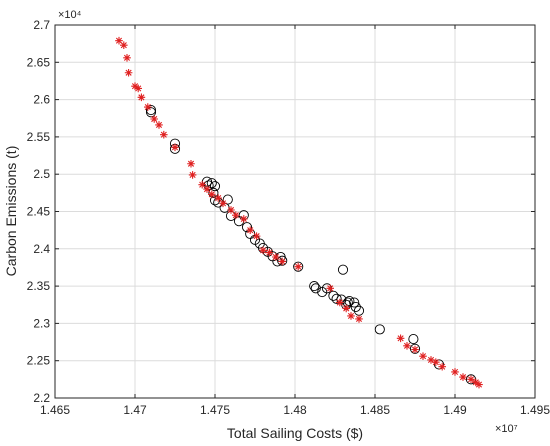  I want to click on y-tick-label: 2.4, so click(41, 249).